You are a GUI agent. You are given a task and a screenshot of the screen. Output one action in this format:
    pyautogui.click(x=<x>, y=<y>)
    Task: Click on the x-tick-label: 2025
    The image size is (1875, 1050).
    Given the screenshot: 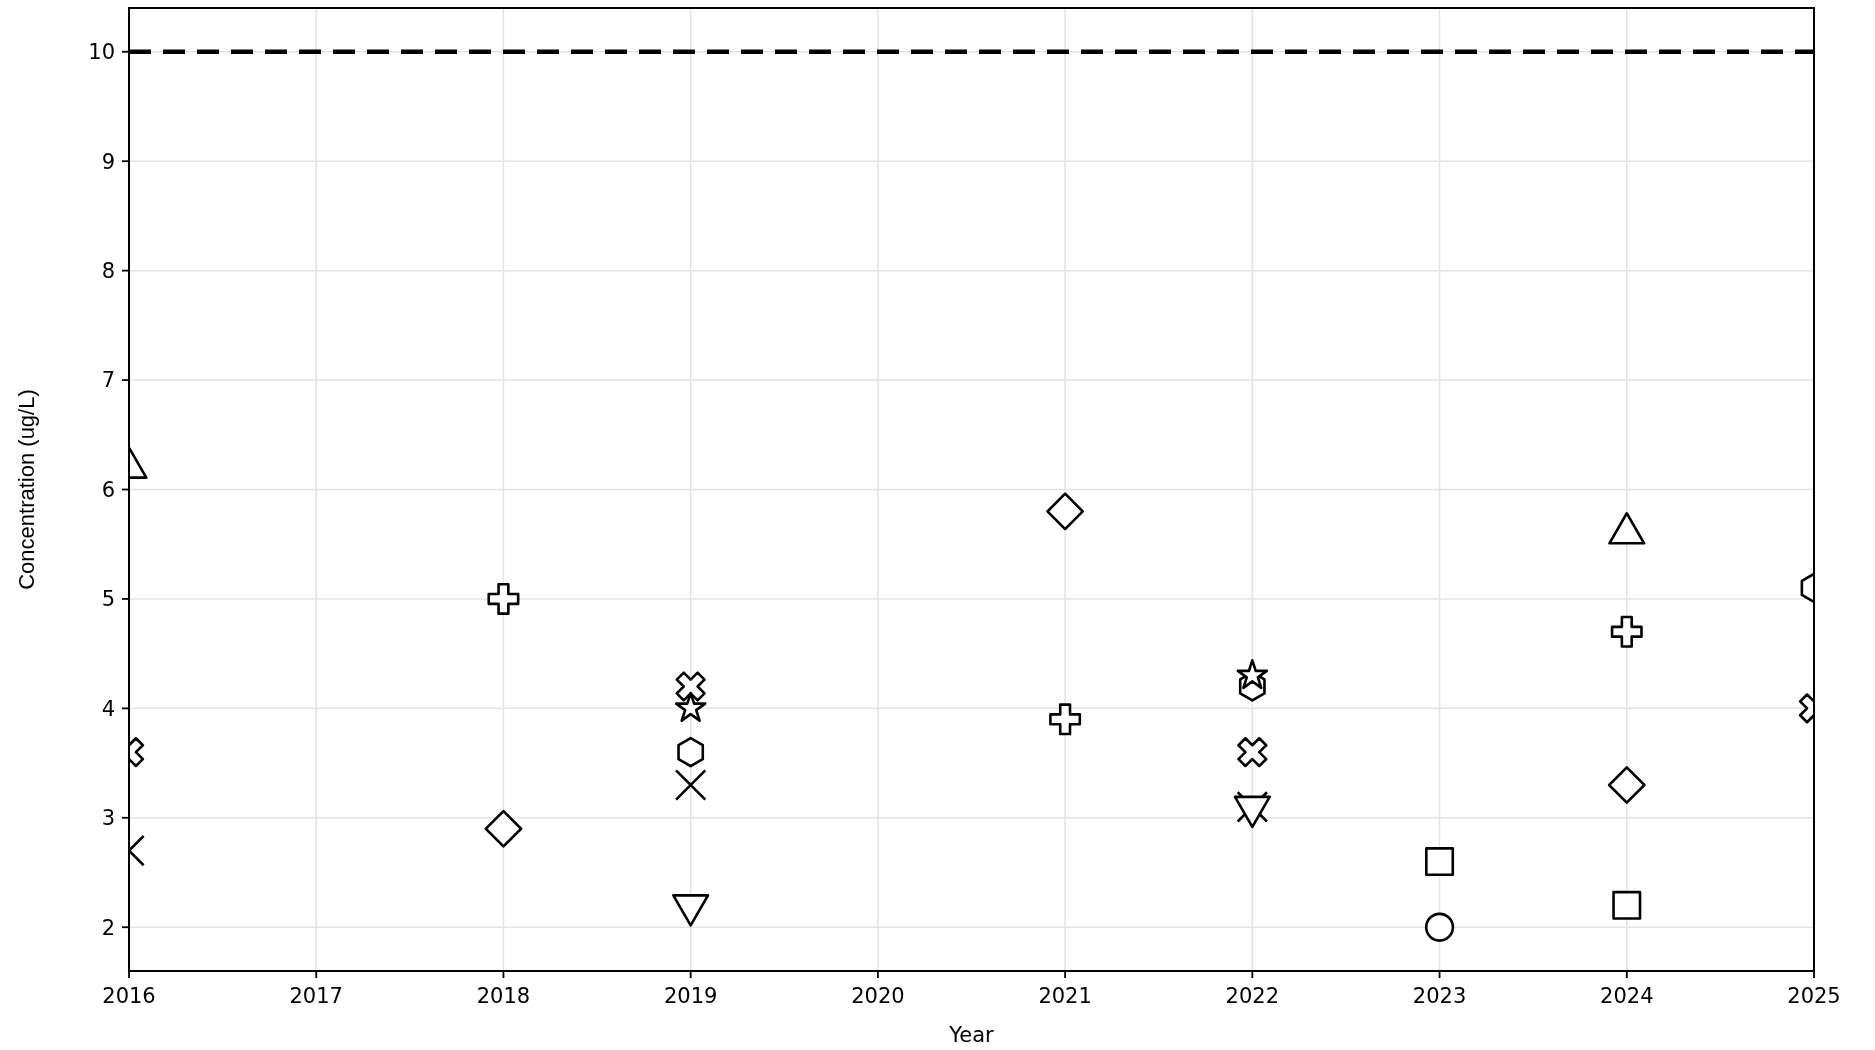 What is the action you would take?
    pyautogui.click(x=1814, y=996)
    